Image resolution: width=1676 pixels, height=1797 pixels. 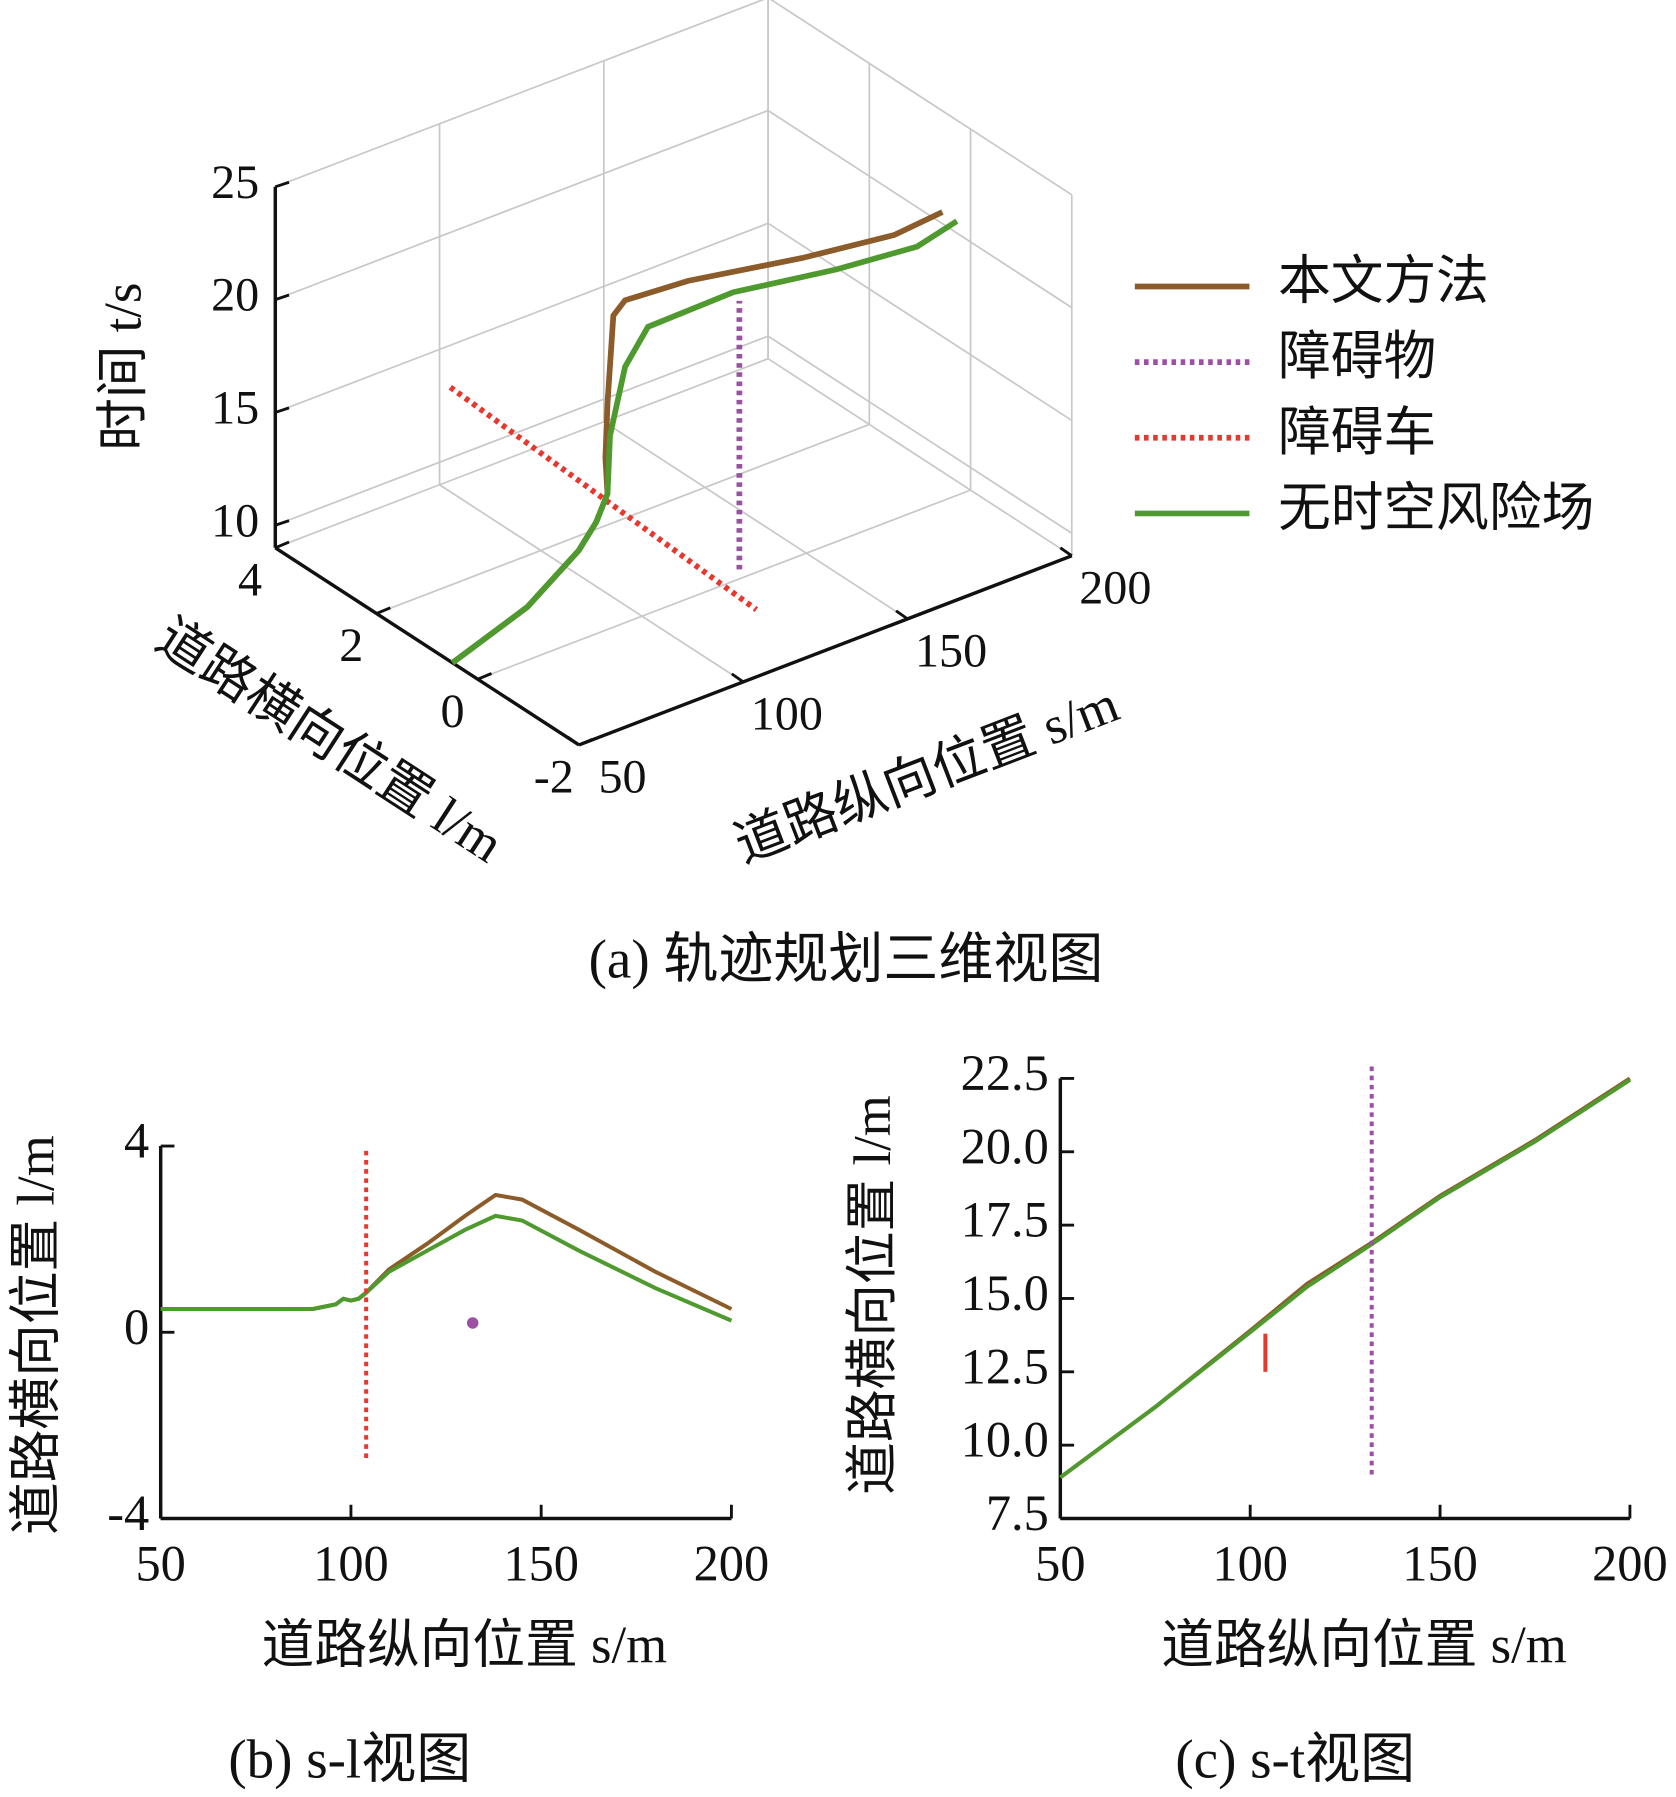 I want to click on chart-title: (c) s-t视图, so click(x=1295, y=1759).